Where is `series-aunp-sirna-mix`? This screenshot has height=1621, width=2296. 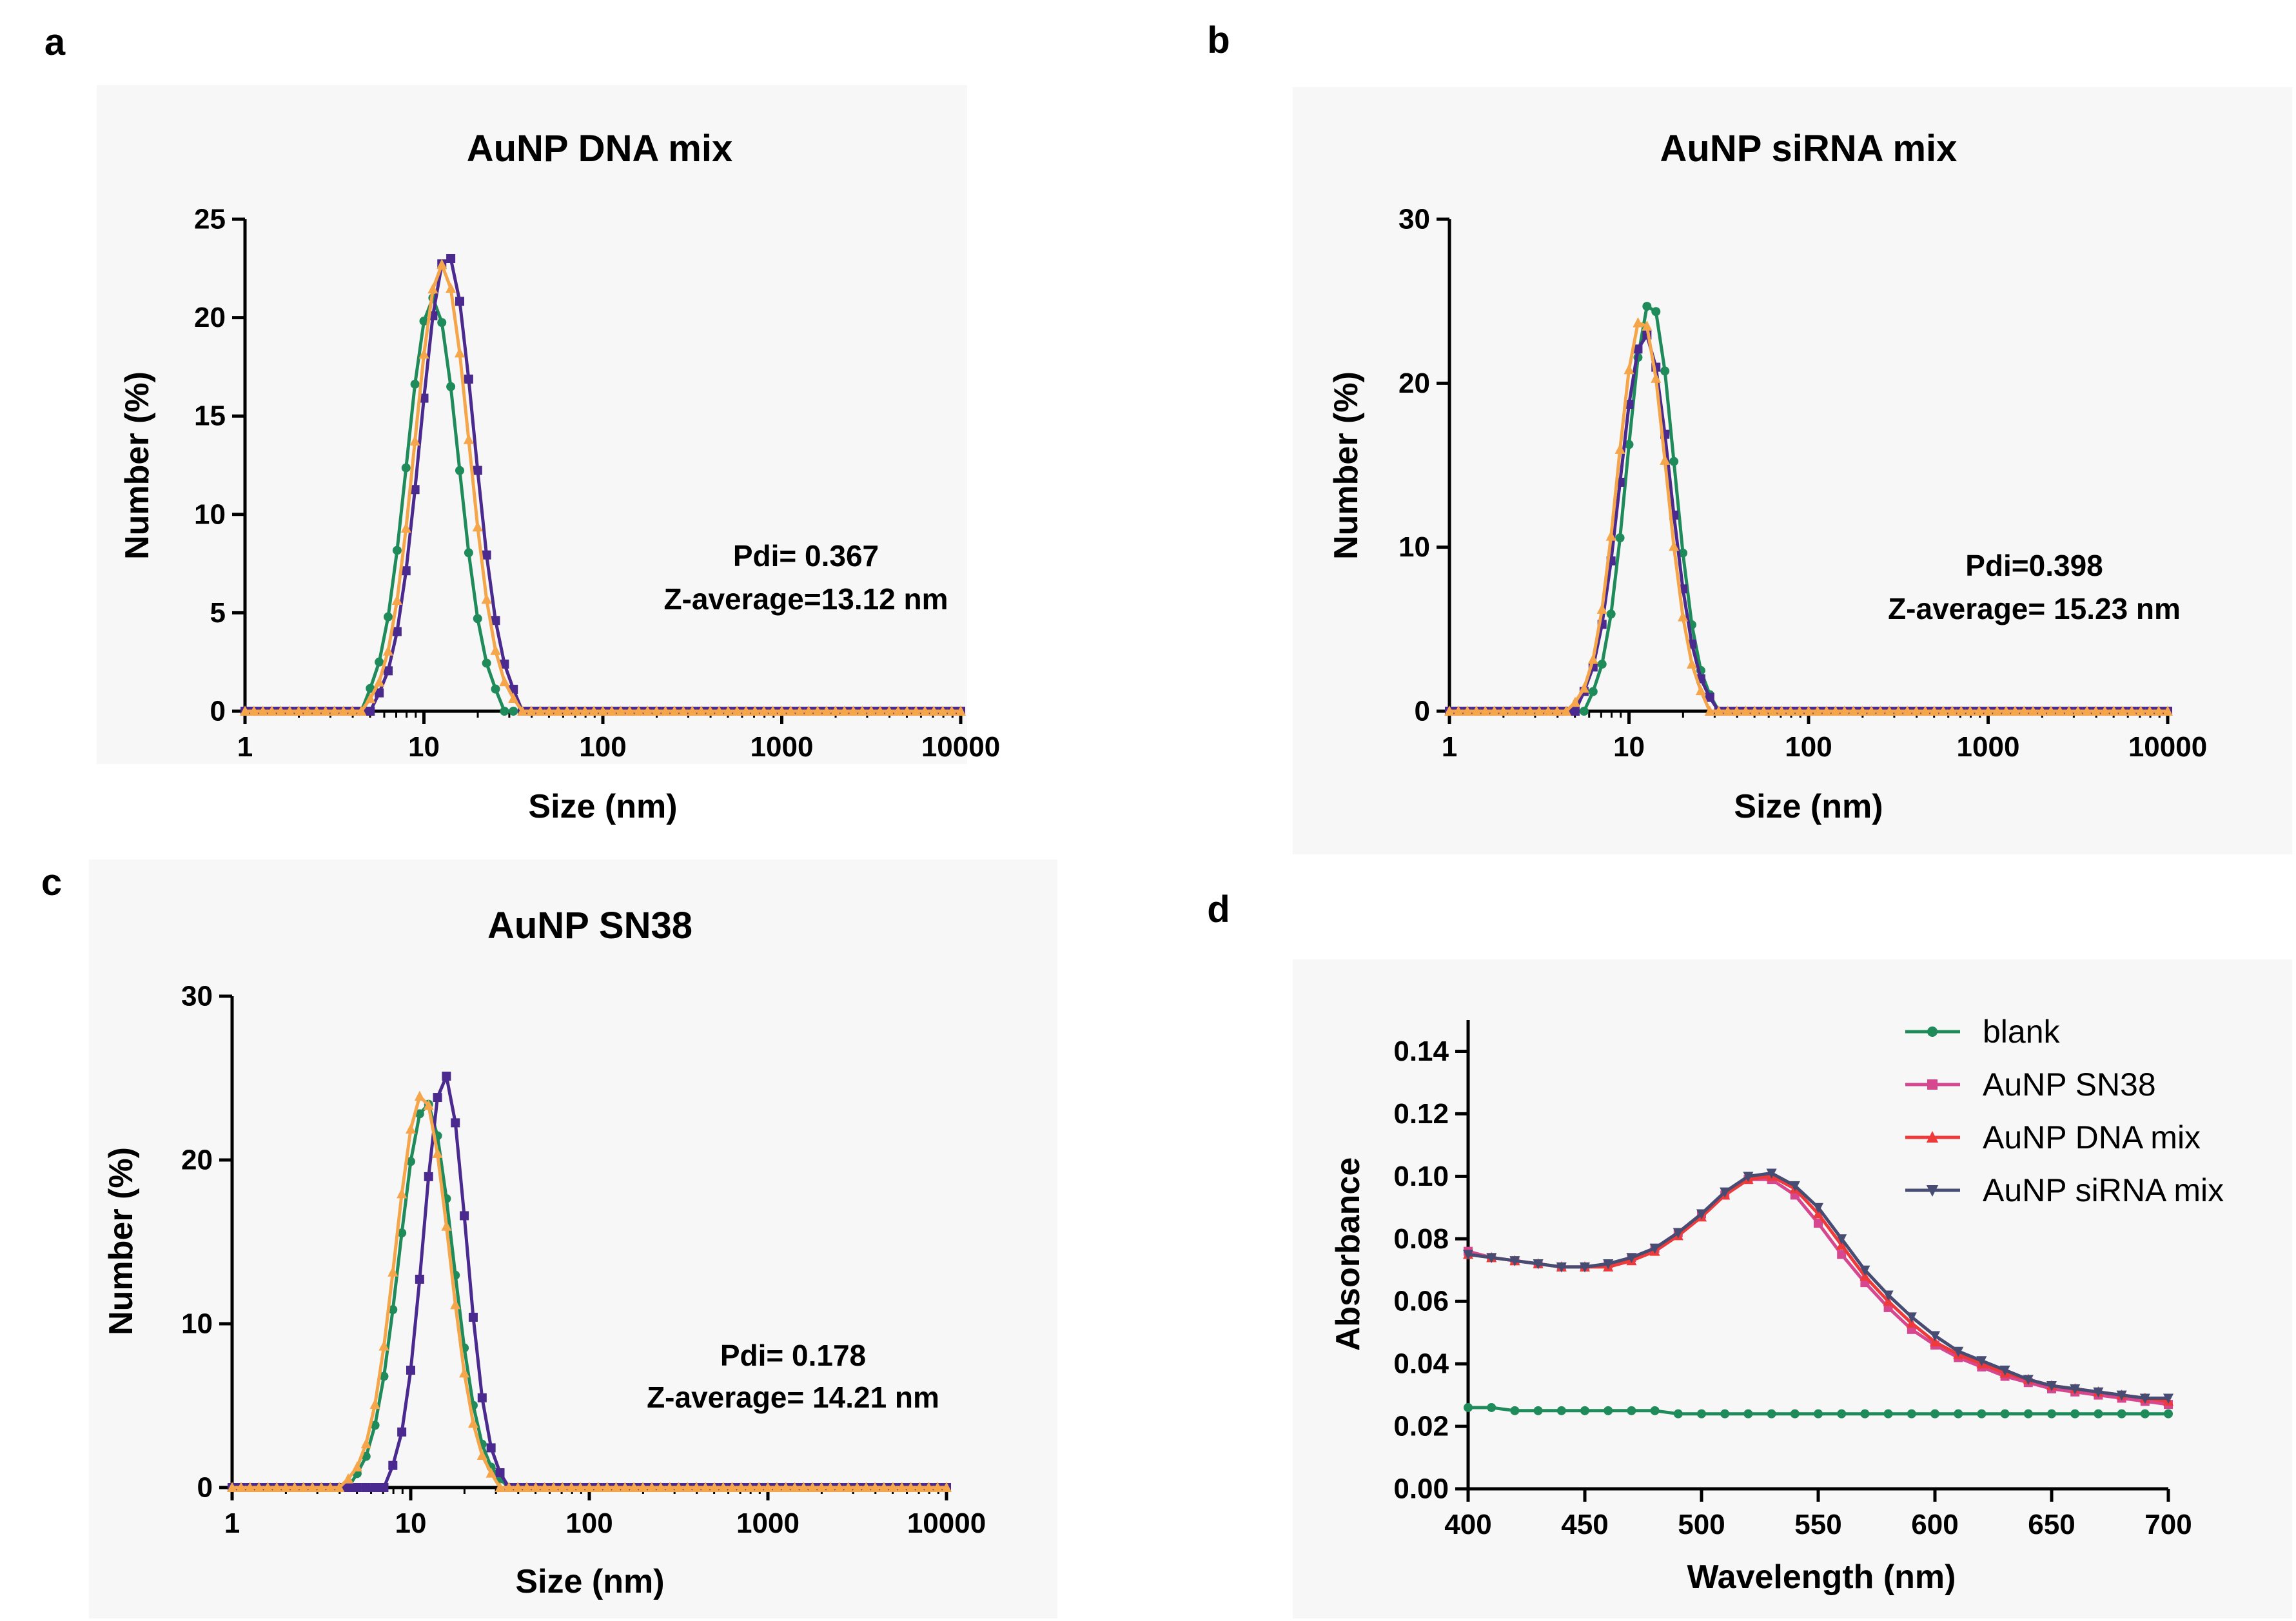 series-aunp-sirna-mix is located at coordinates (1818, 1286).